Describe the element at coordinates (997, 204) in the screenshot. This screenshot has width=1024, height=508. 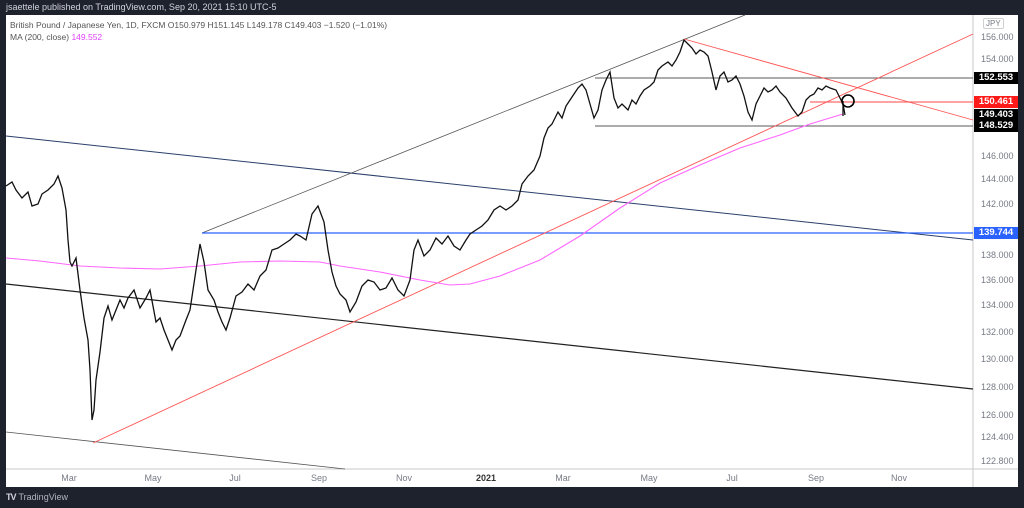
I see `y-tick-label: 142.000` at that location.